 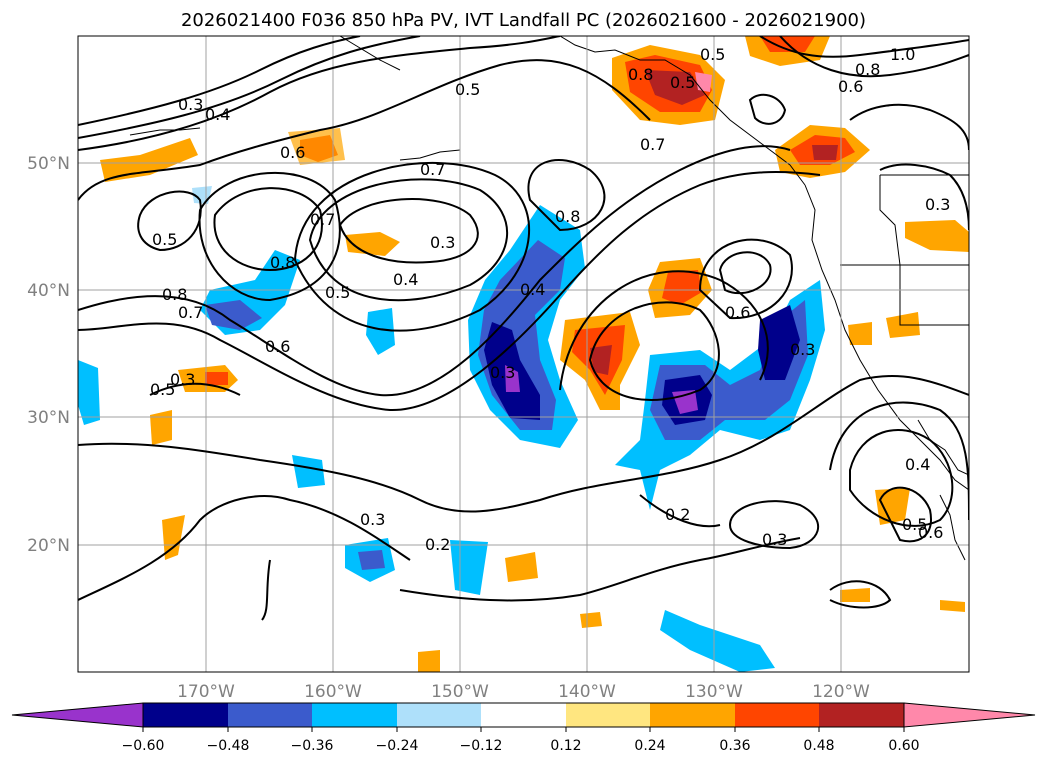 What do you see at coordinates (818, 746) in the screenshot?
I see `colorbar-tick-label: 0.48` at bounding box center [818, 746].